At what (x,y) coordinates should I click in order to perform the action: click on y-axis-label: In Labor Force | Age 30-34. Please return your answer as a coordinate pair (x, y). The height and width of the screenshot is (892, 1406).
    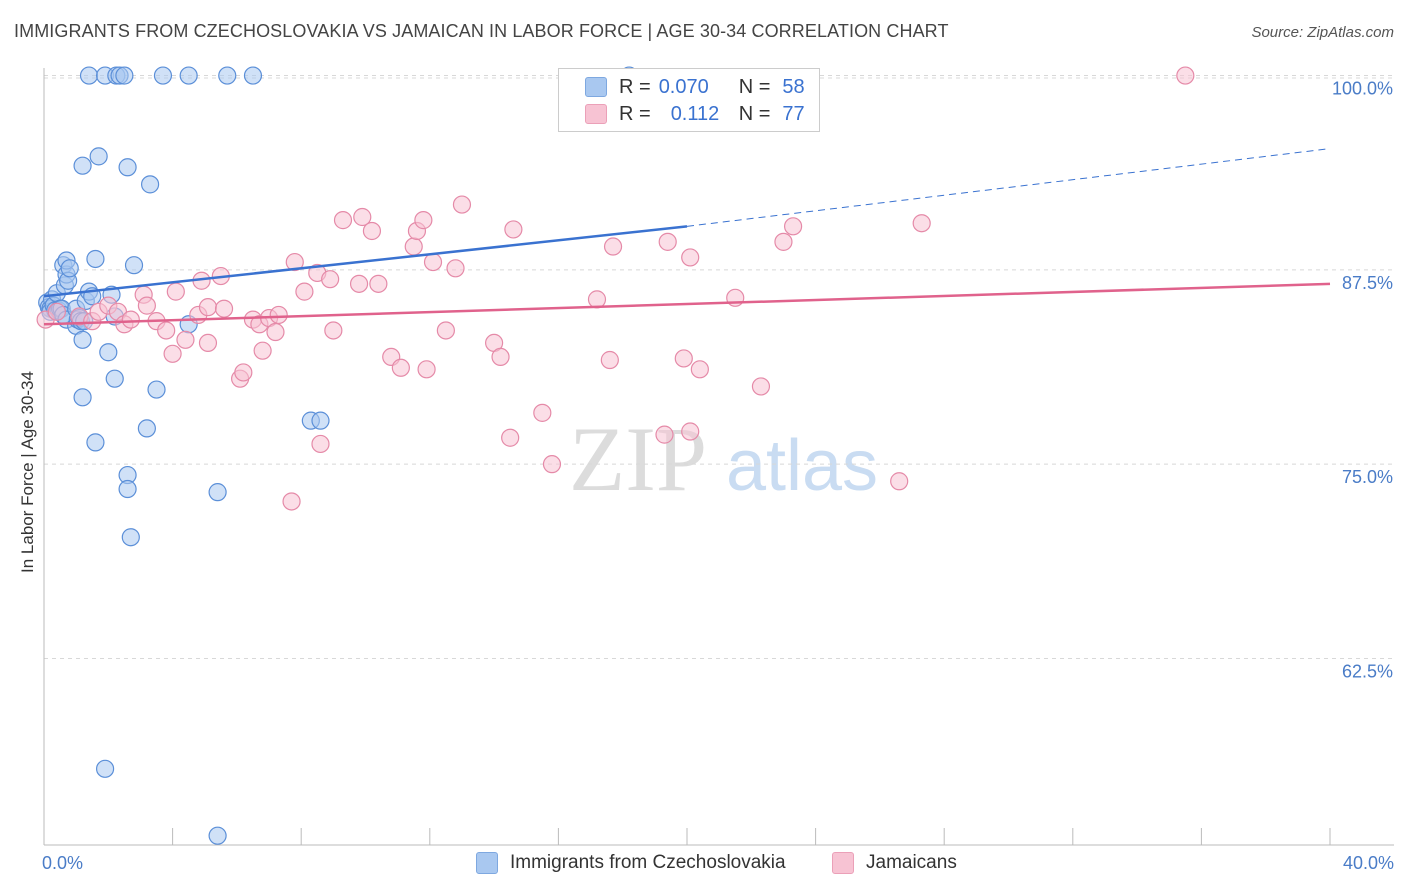
    Looking at the image, I should click on (27, 472).